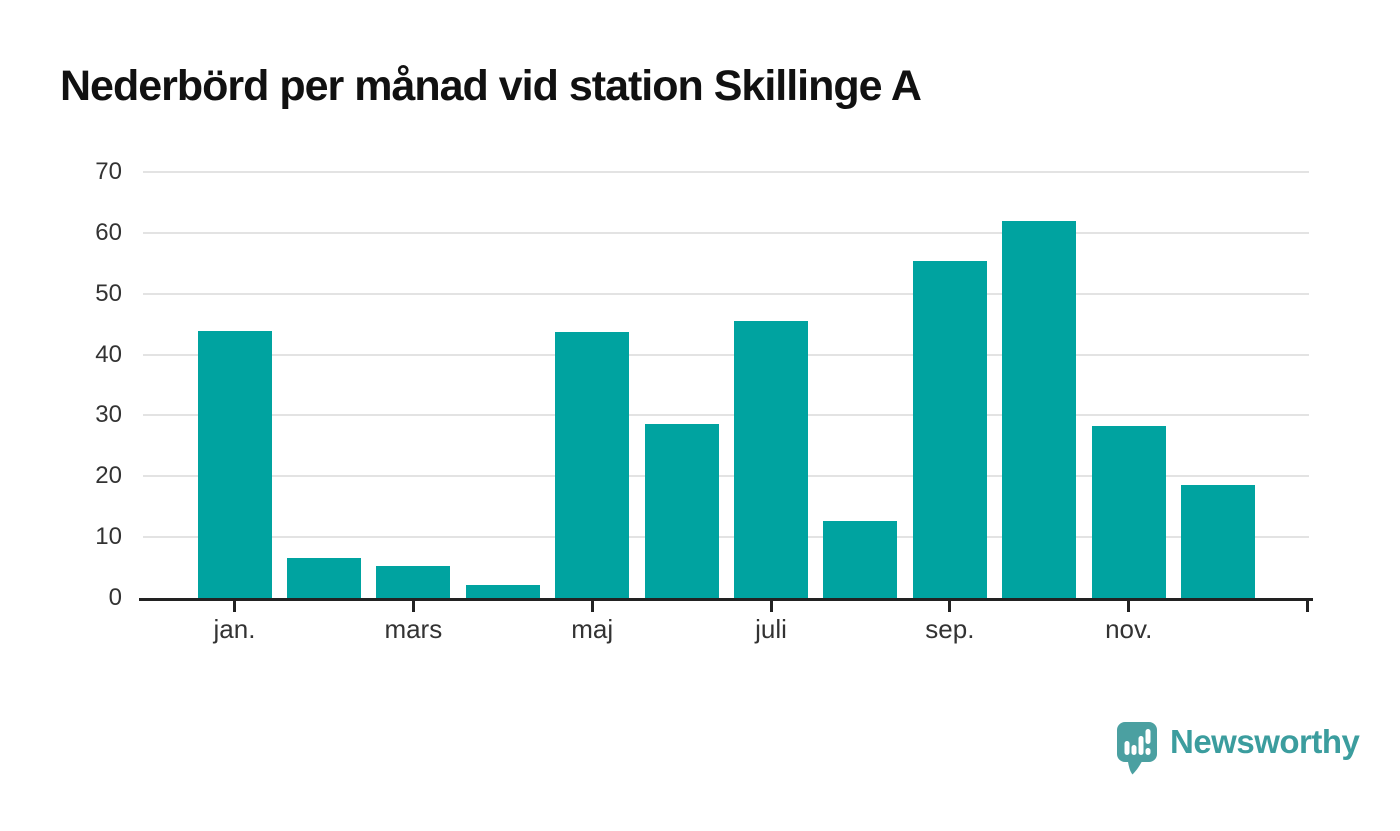 This screenshot has width=1400, height=831. I want to click on y-axis-label-10: 10, so click(108, 537).